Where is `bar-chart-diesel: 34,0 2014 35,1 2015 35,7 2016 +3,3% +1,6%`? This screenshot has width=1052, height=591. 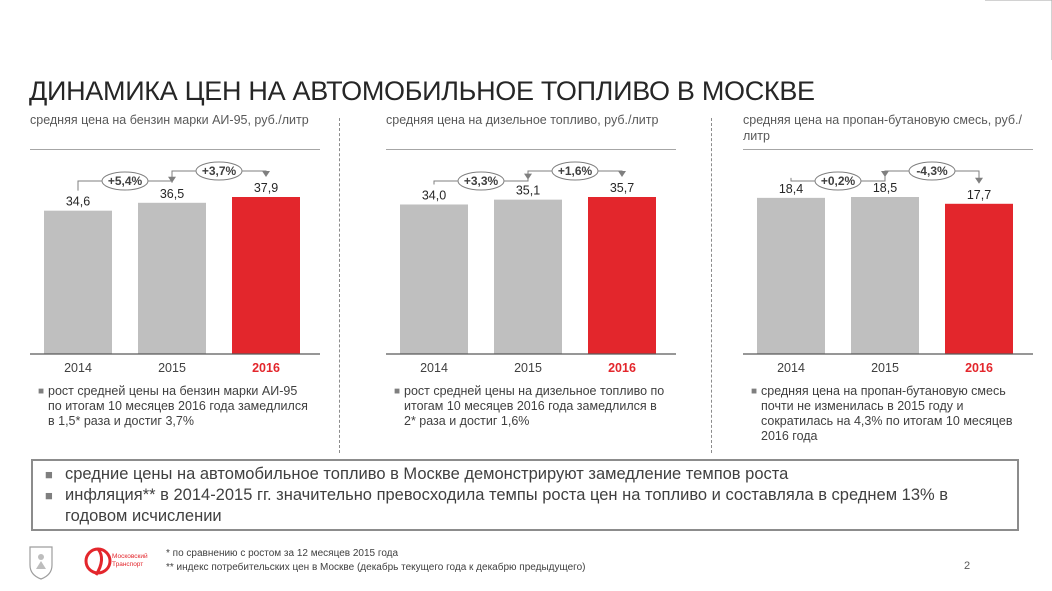 bar-chart-diesel: 34,0 2014 35,1 2015 35,7 2016 +3,3% +1,6% is located at coordinates (531, 268).